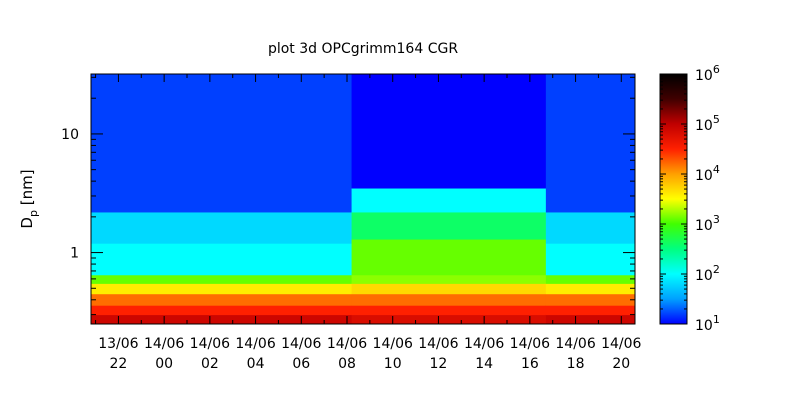 Image resolution: width=800 pixels, height=400 pixels. What do you see at coordinates (256, 364) in the screenshot?
I see `x-tick-time-label: 04` at bounding box center [256, 364].